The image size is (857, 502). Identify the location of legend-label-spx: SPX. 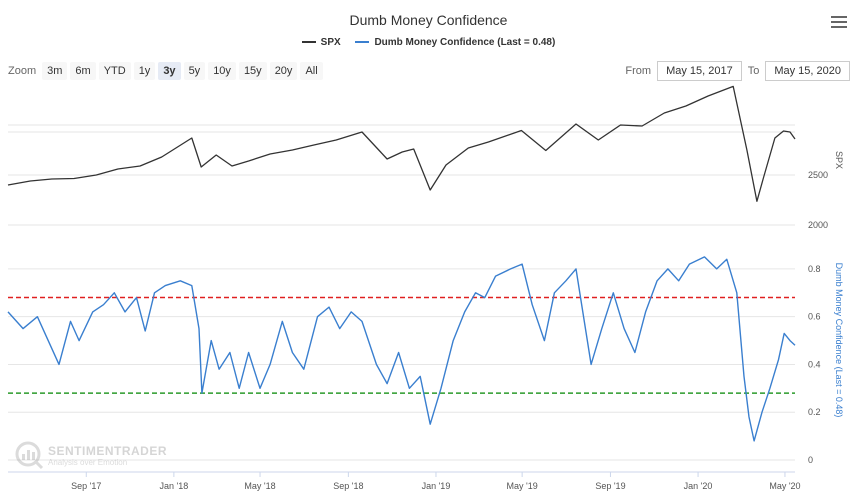
(330, 42).